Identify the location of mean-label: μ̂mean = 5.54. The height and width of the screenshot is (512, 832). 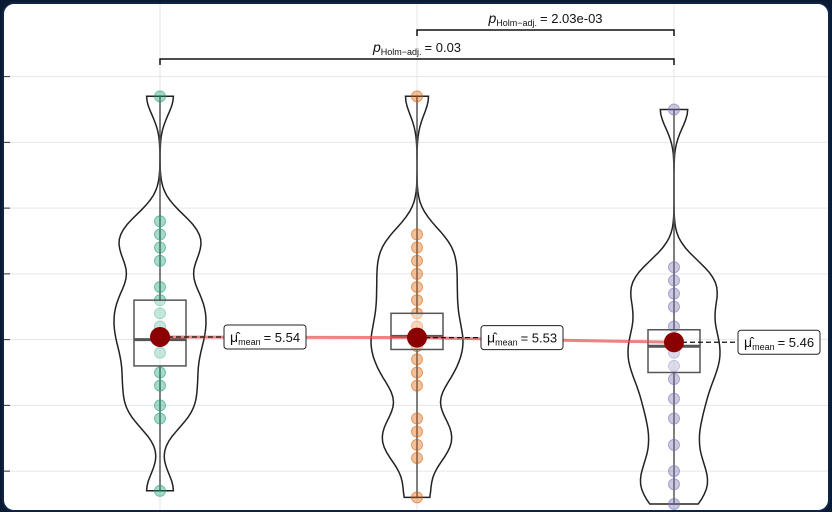
(265, 337).